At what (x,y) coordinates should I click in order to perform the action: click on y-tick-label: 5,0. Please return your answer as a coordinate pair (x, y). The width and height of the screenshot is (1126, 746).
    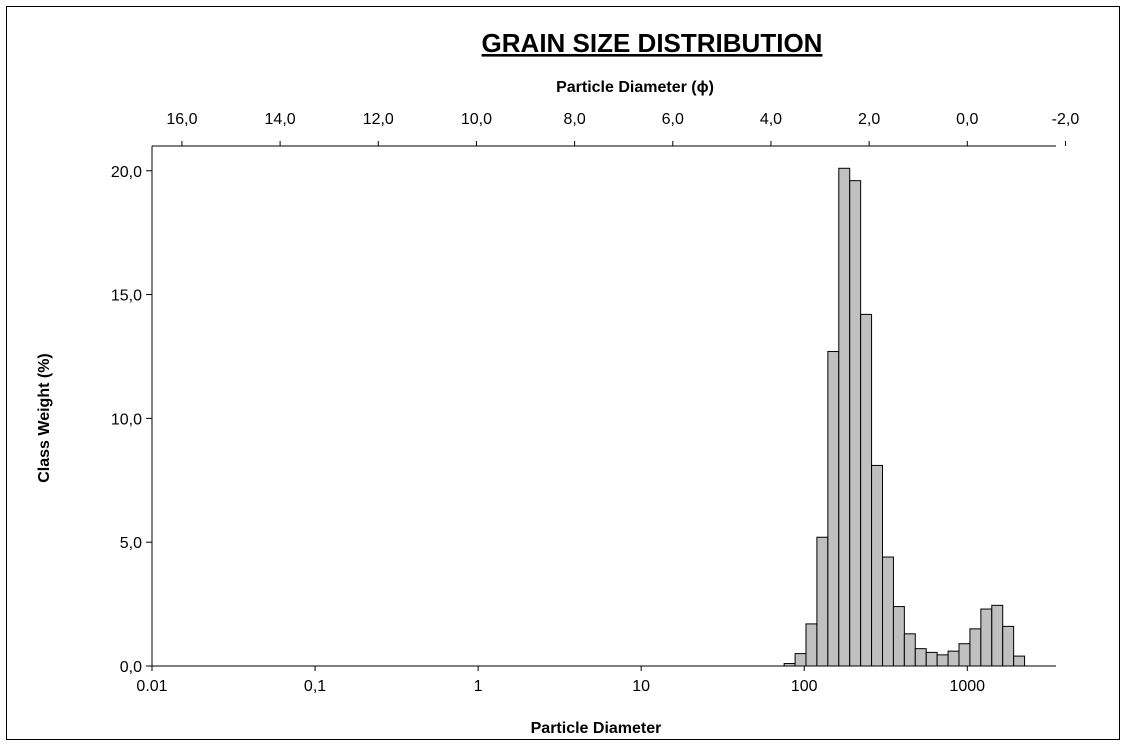
    Looking at the image, I should click on (131, 543).